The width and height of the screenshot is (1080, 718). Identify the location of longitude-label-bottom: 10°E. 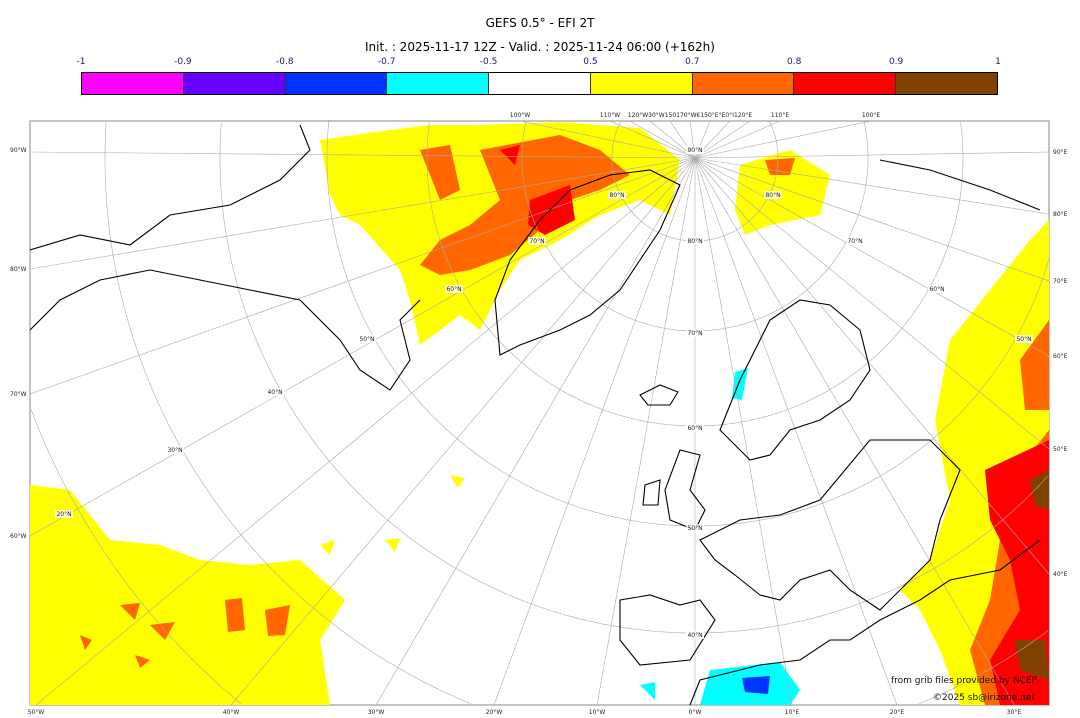
(792, 712).